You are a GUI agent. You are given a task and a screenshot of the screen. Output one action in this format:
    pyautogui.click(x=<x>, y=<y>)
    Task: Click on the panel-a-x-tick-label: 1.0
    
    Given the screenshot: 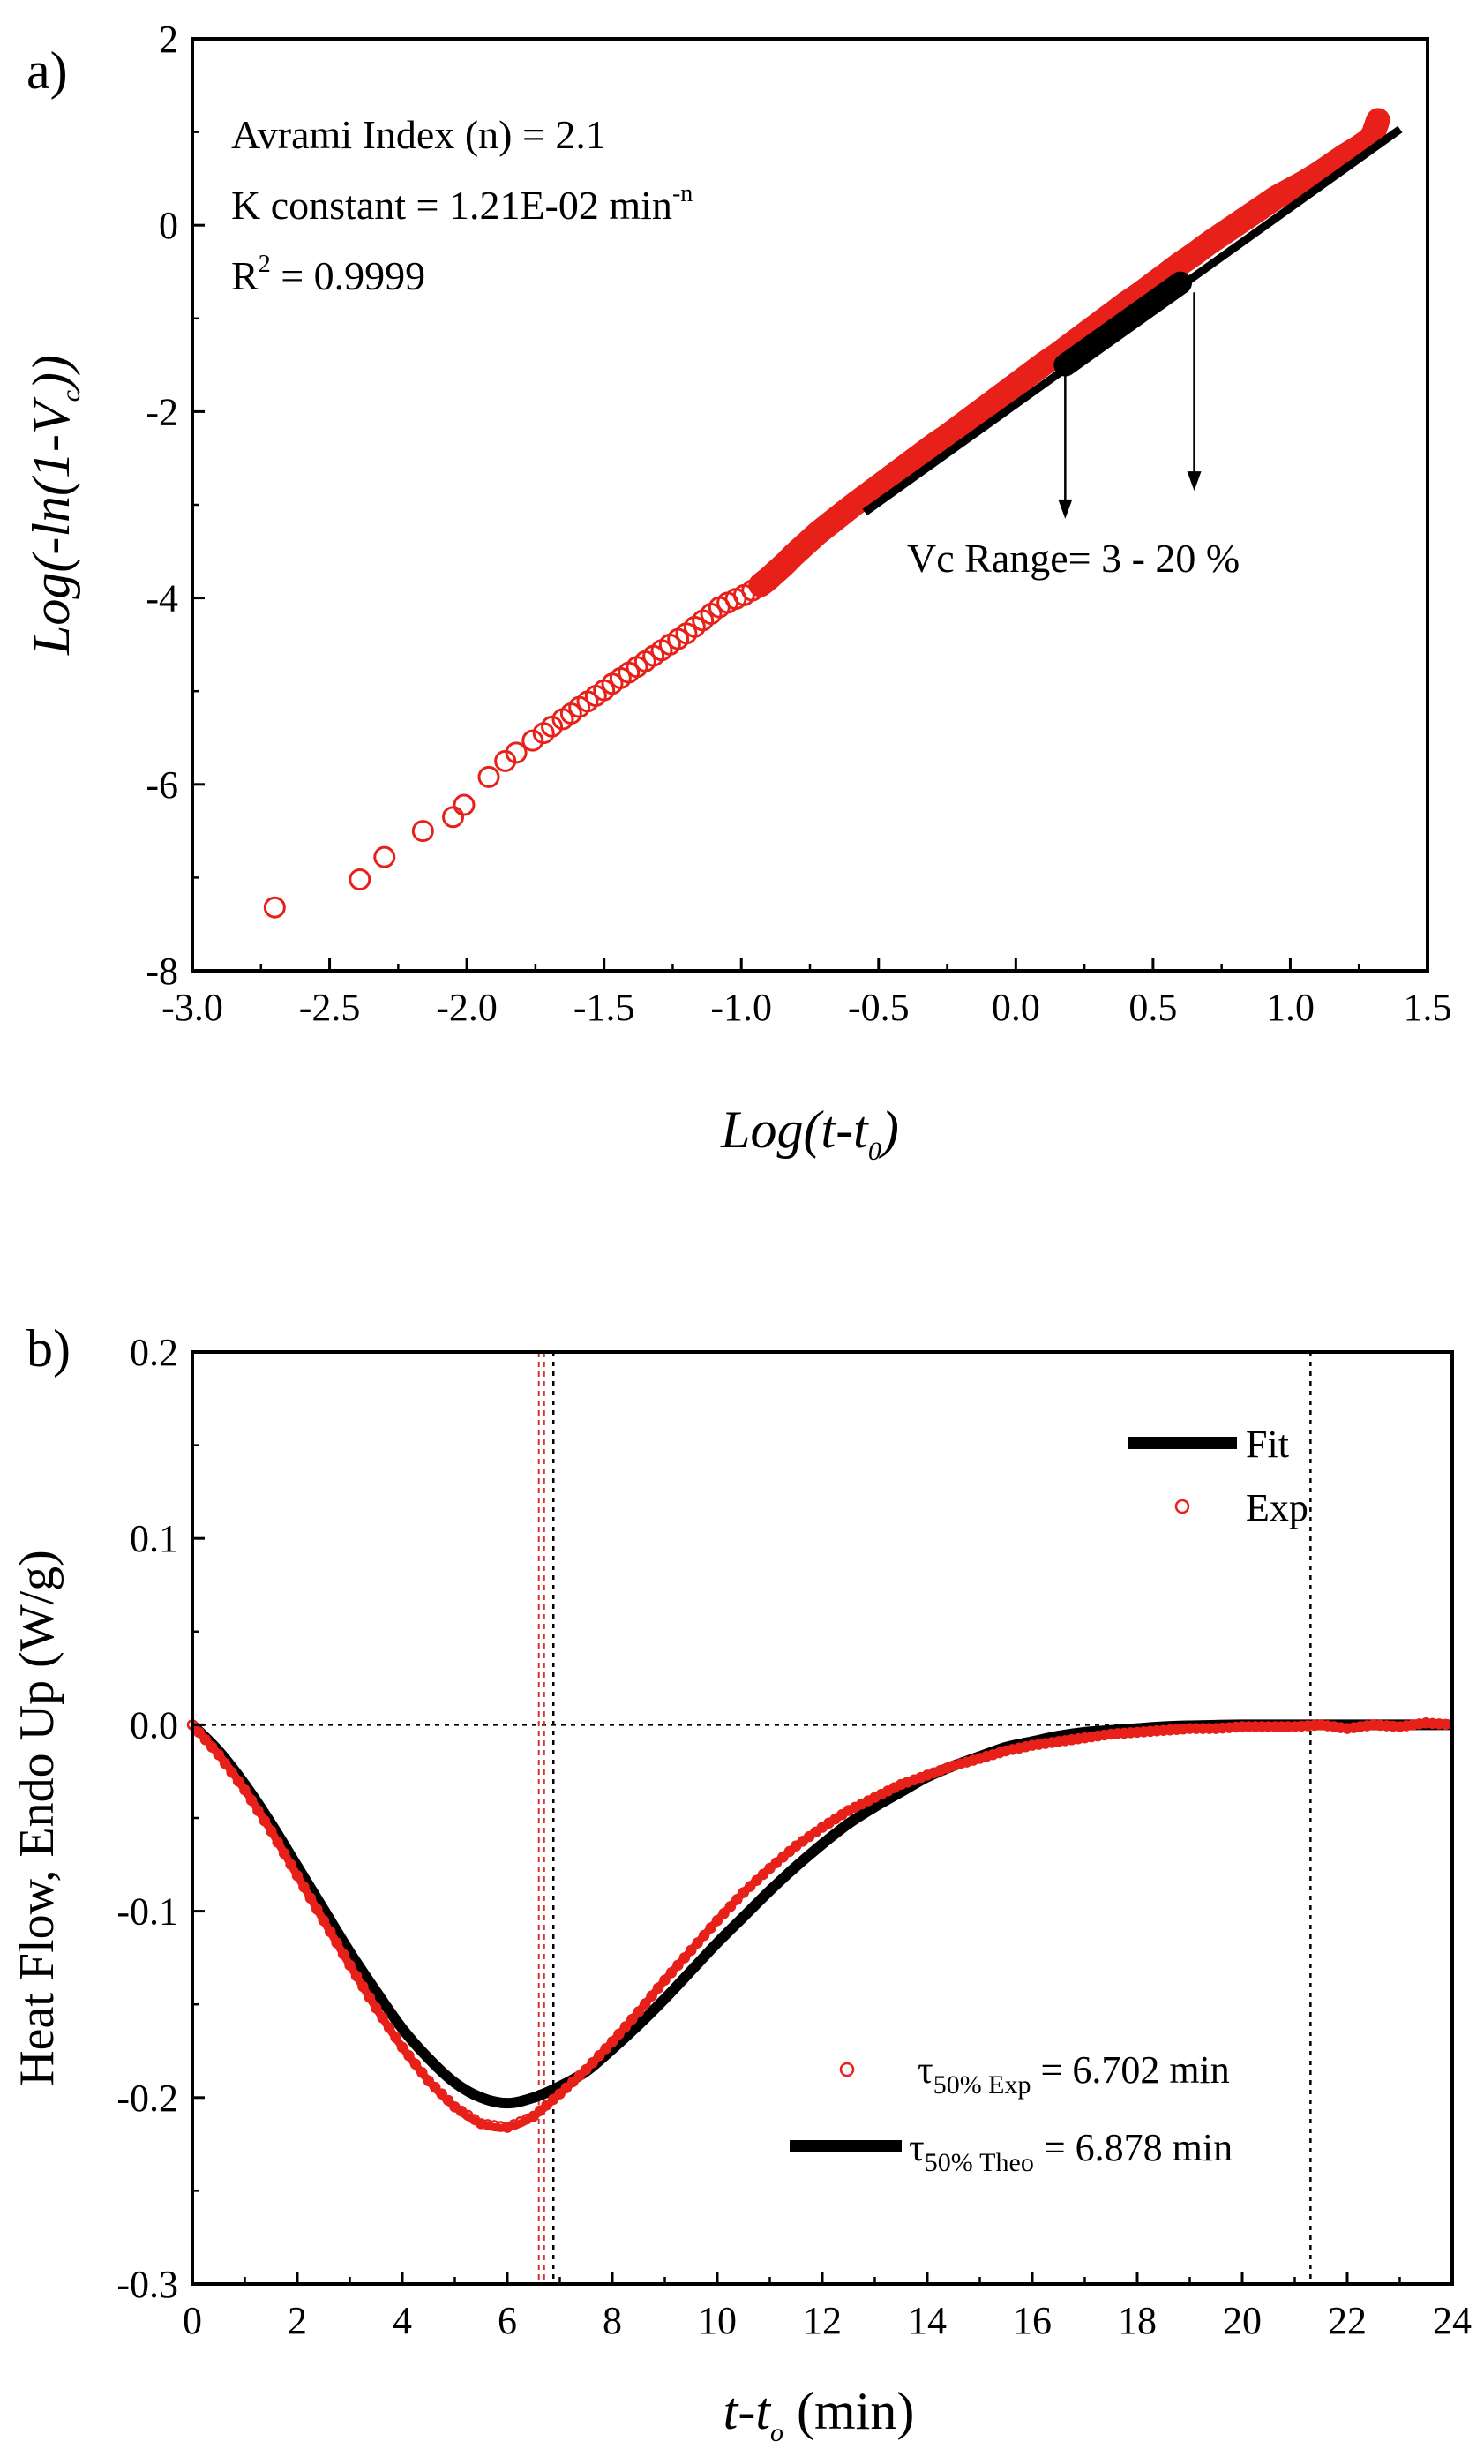 What is the action you would take?
    pyautogui.click(x=1290, y=1007)
    